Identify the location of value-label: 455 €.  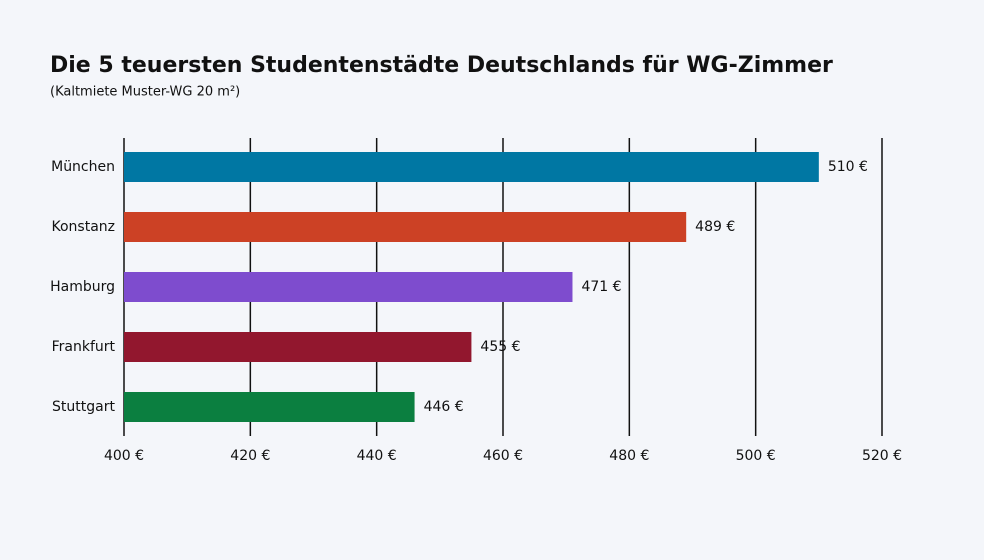
(500, 347).